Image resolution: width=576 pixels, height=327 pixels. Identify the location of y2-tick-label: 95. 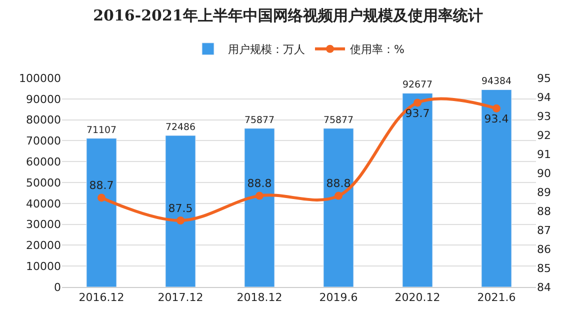
(544, 78).